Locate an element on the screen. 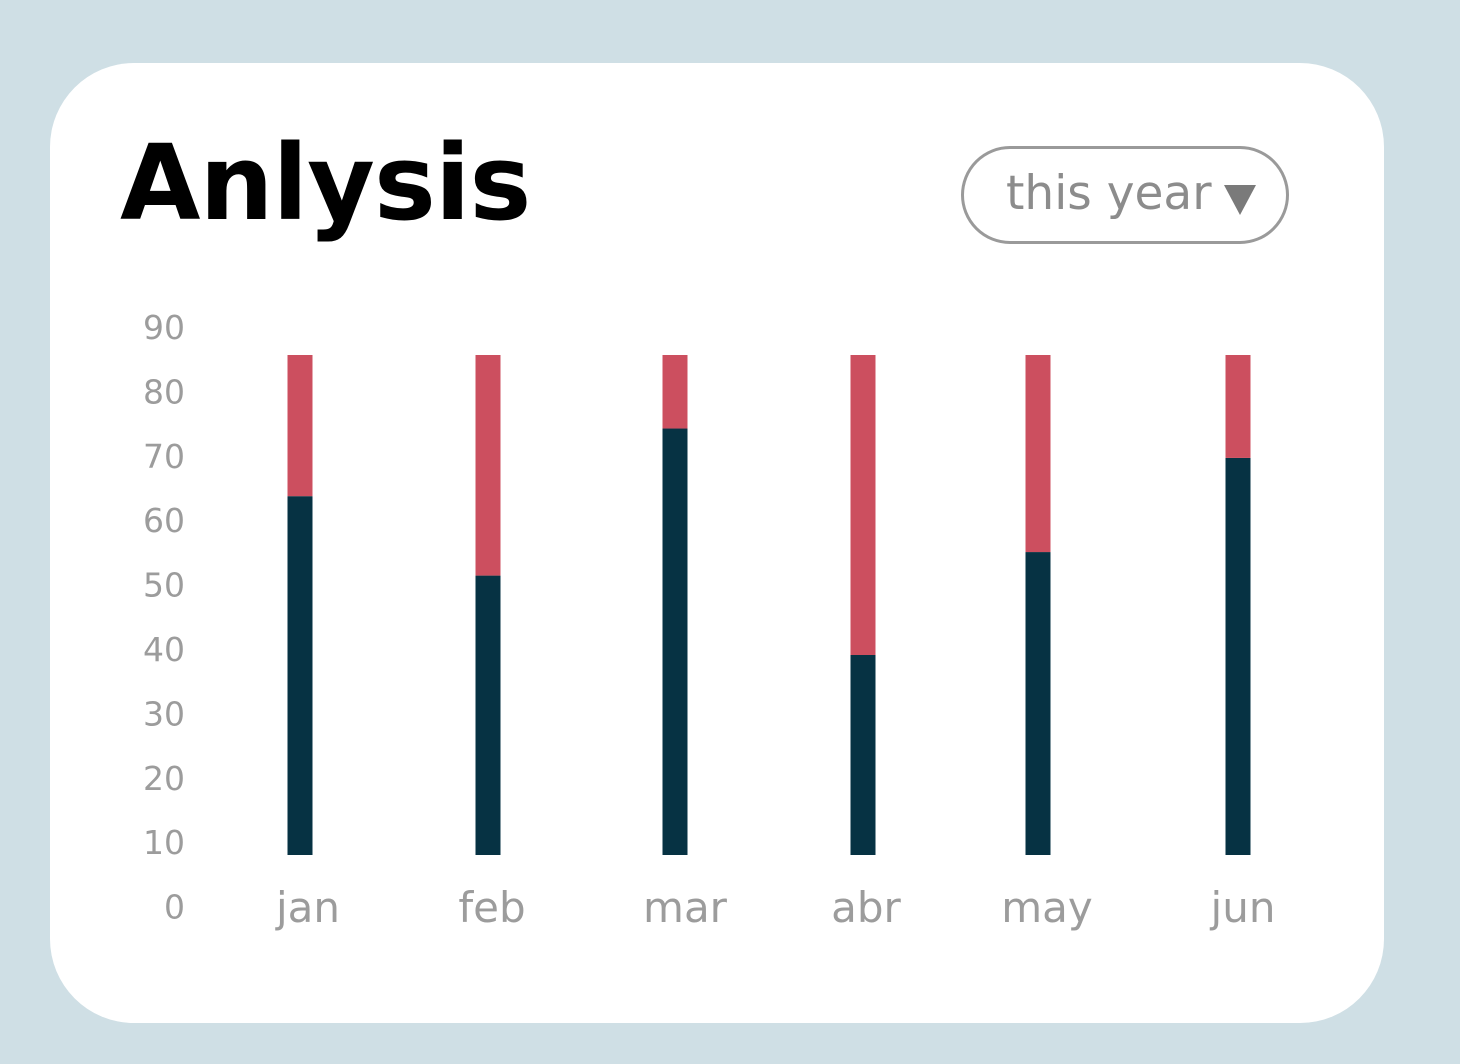  y-tick-label: 40 is located at coordinates (164, 649).